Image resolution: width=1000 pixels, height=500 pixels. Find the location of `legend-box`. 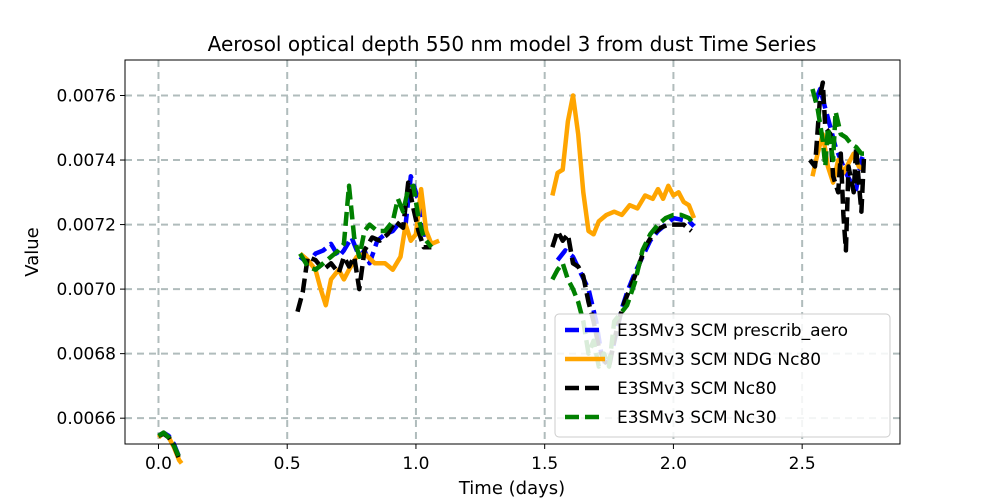

legend-box is located at coordinates (722, 375).